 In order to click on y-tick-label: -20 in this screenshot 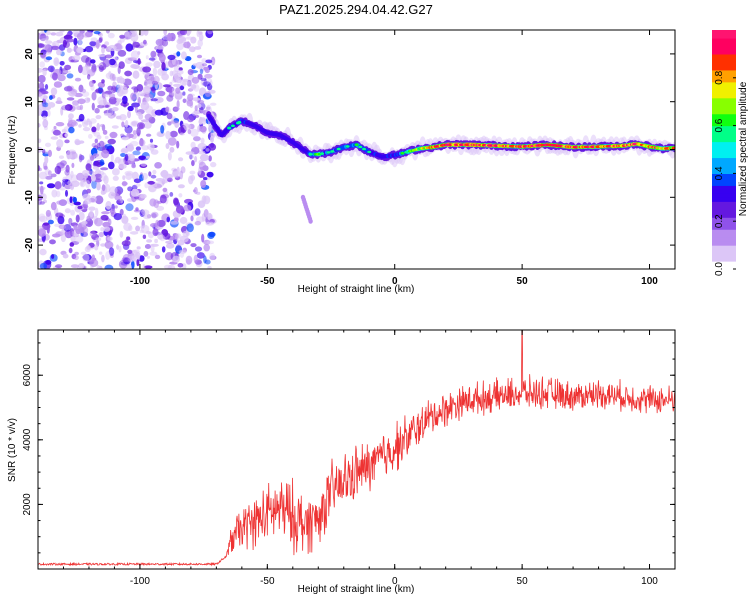, I will do `click(29, 244)`.